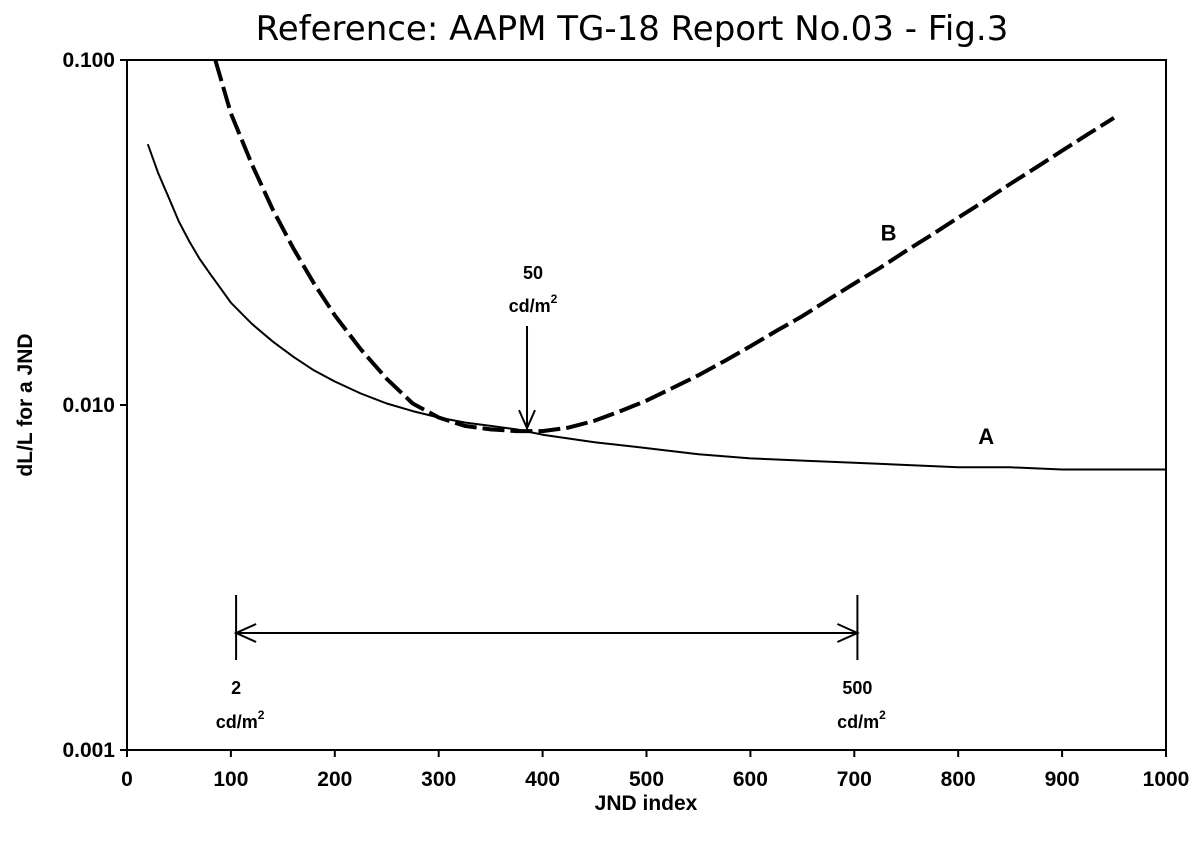  What do you see at coordinates (236, 688) in the screenshot?
I see `range-left-value: 2` at bounding box center [236, 688].